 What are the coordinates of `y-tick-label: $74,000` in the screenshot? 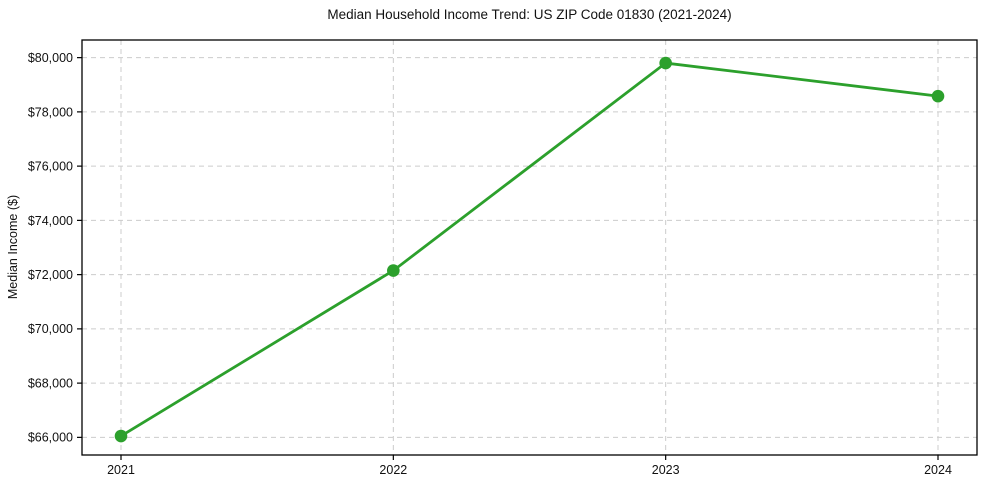 It's located at (50, 221).